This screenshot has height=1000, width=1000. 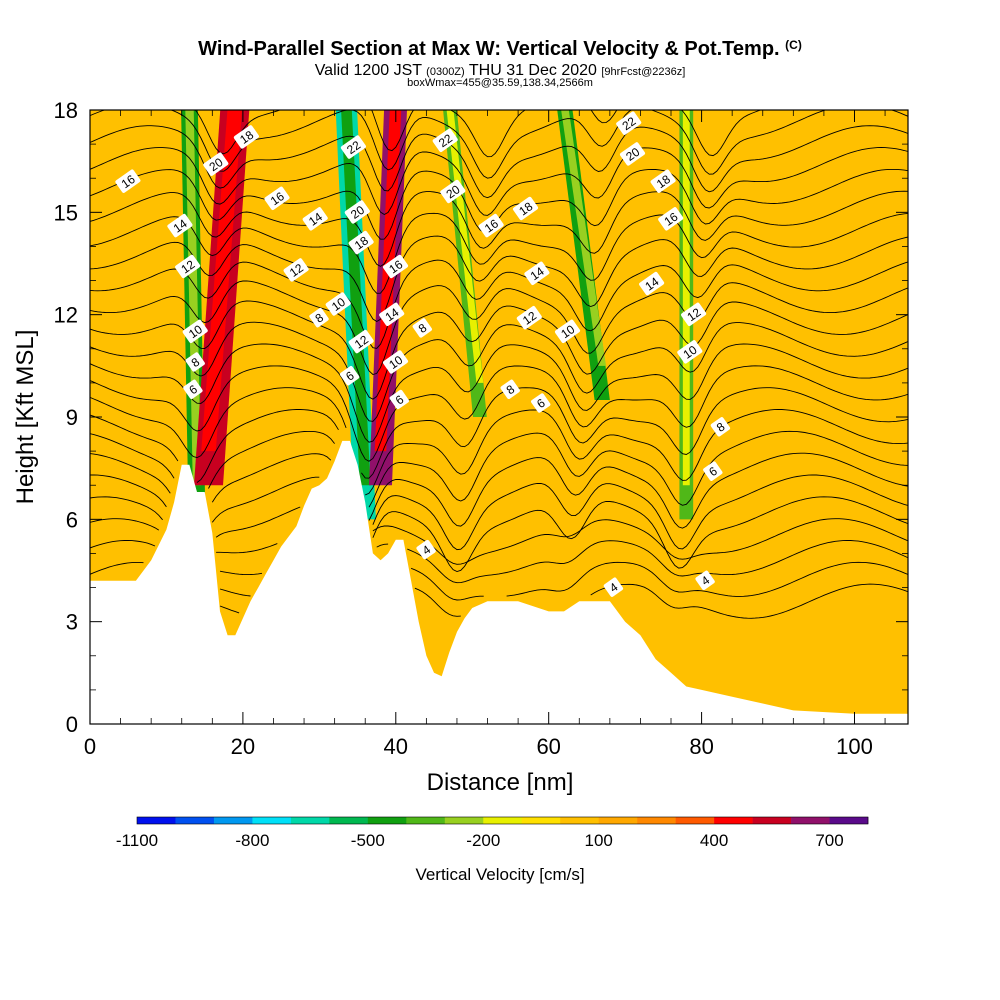 I want to click on y-tick-label: 9, so click(x=72, y=417).